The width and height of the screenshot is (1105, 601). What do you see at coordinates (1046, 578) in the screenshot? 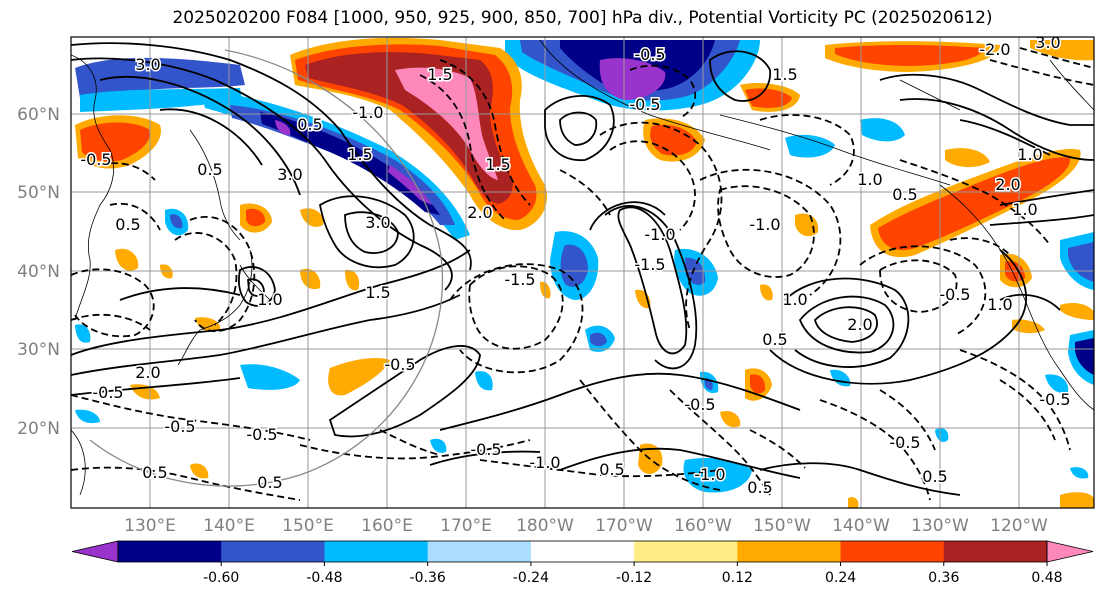
I see `colorbar-tick-label: 0.48` at bounding box center [1046, 578].